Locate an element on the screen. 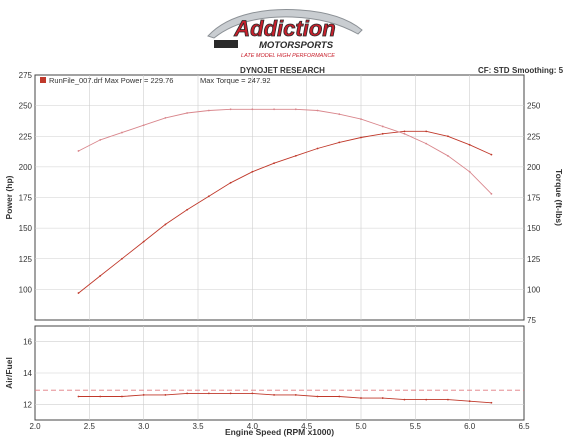 The height and width of the screenshot is (438, 565). y-tick-label: 125 is located at coordinates (26, 259).